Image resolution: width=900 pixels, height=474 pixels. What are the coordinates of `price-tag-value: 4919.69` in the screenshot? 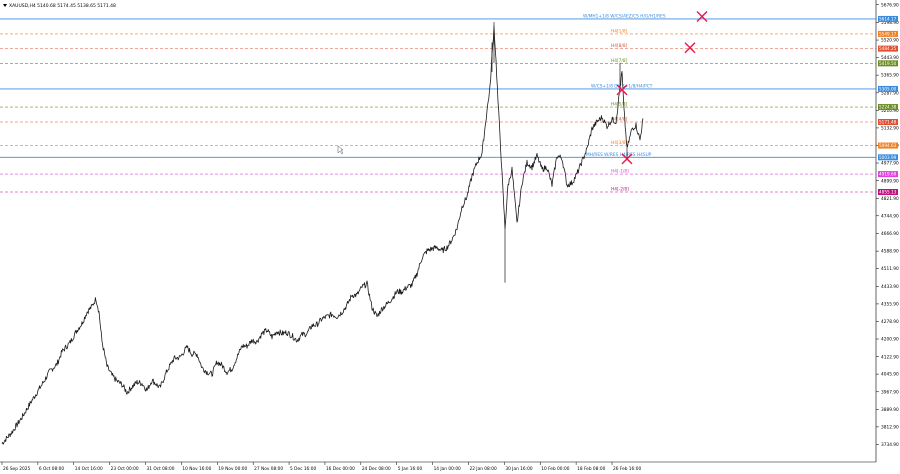 It's located at (888, 174).